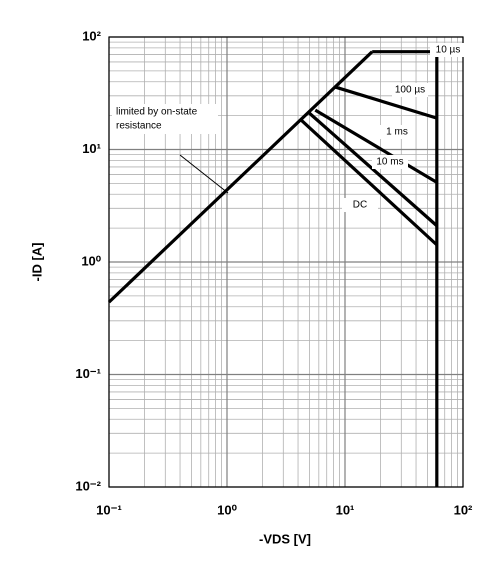 The image size is (489, 566). Describe the element at coordinates (91, 35) in the screenshot. I see `y-tick-label: 10²` at that location.